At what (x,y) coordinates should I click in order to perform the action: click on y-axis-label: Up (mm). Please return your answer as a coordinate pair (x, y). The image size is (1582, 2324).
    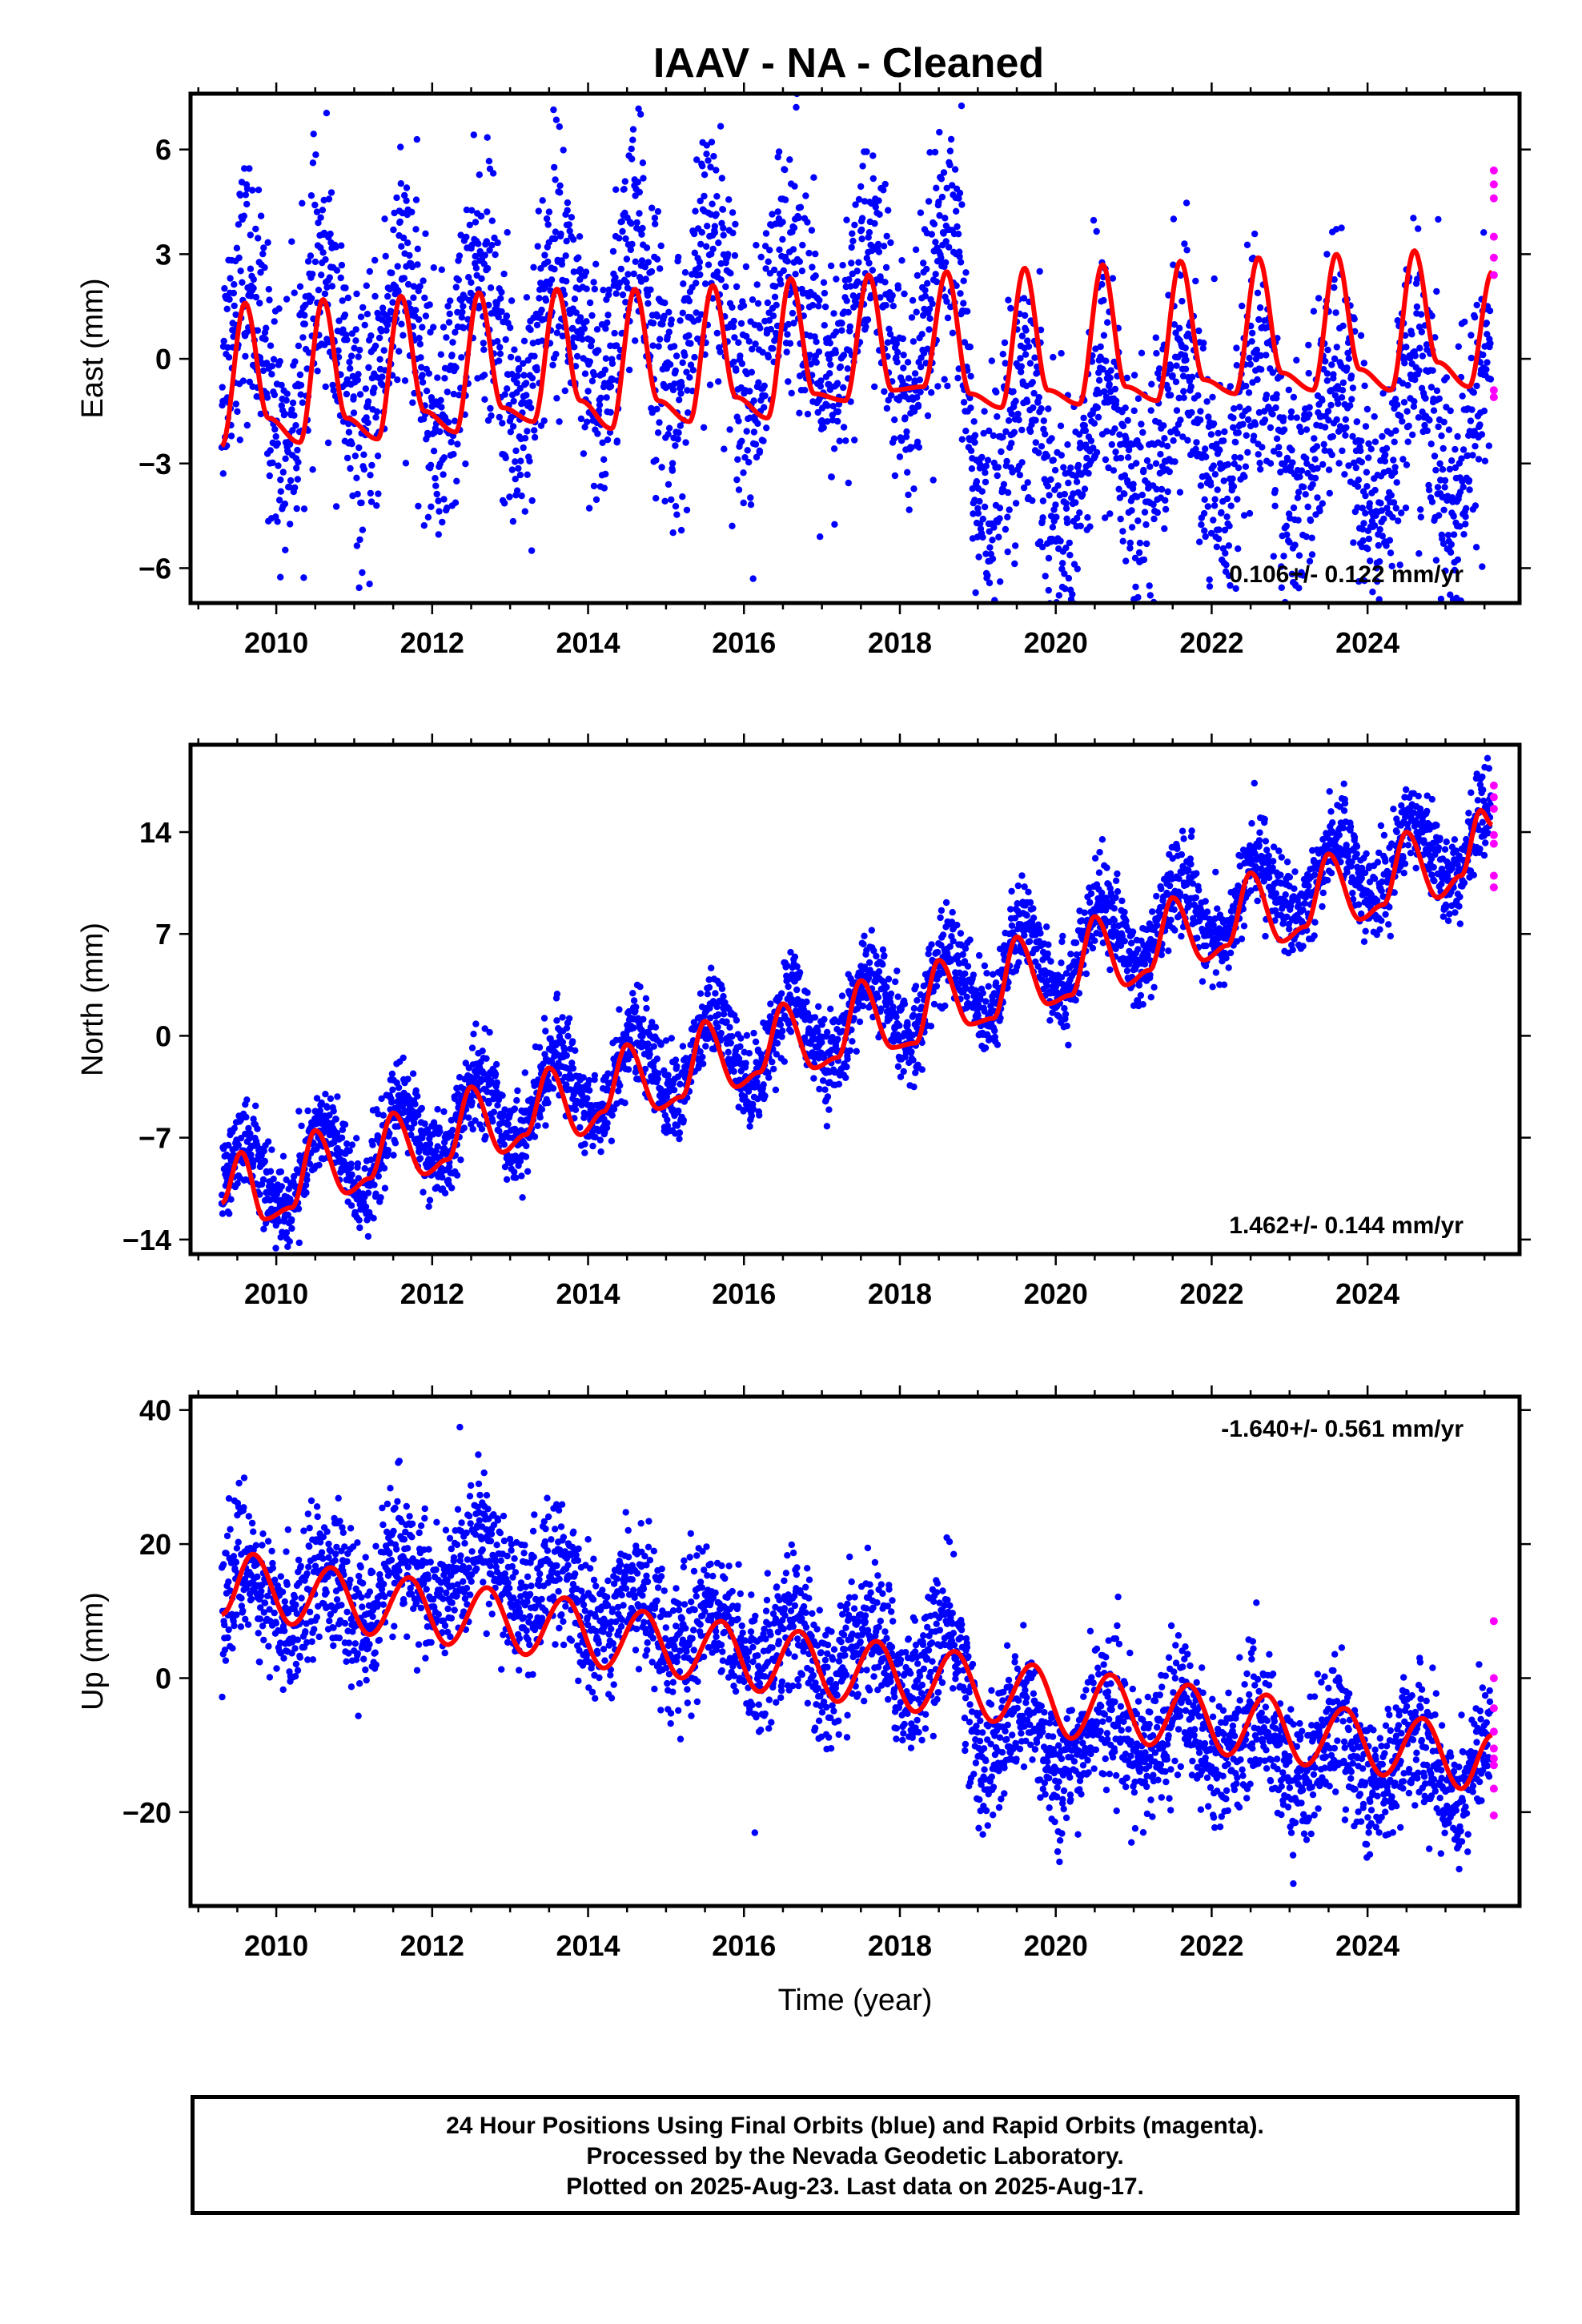
    Looking at the image, I should click on (93, 1651).